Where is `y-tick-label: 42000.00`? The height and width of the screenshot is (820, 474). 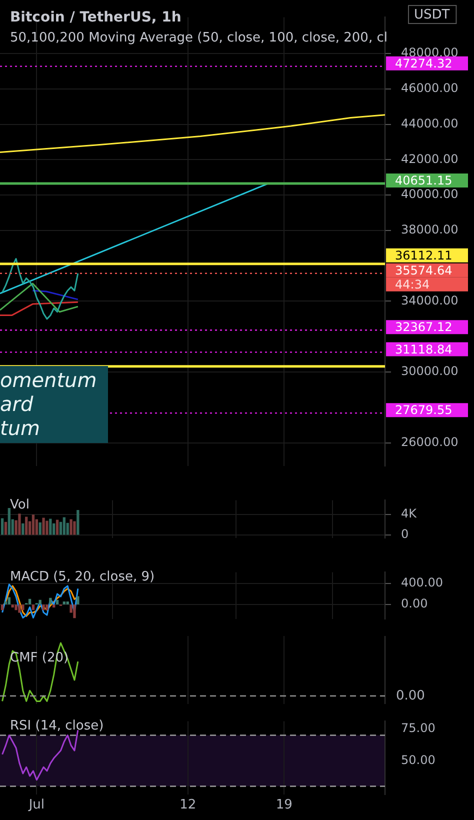 y-tick-label: 42000.00 is located at coordinates (429, 159).